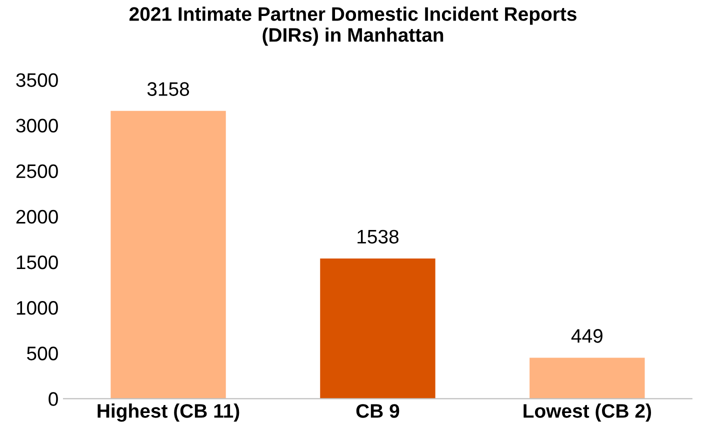 This screenshot has width=706, height=443. I want to click on y-tick-label: 3000, so click(37, 125).